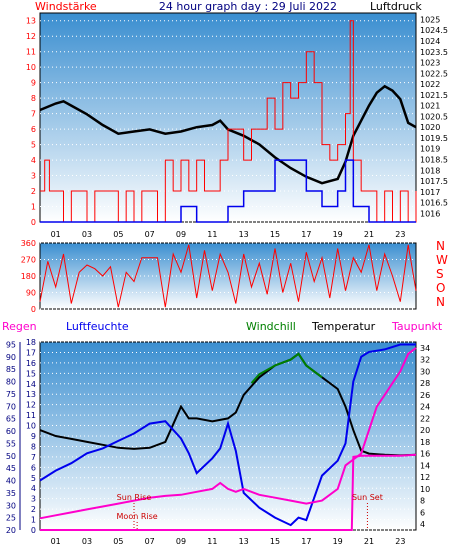 The image size is (462, 550). I want to click on panel3-luftfeuchte-tick-label: 35, so click(11, 493).